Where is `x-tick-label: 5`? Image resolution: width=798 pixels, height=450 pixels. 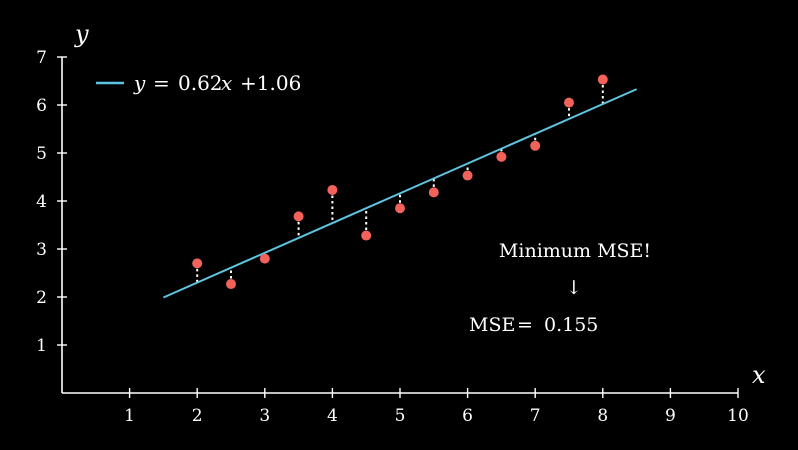 x-tick-label: 5 is located at coordinates (400, 416).